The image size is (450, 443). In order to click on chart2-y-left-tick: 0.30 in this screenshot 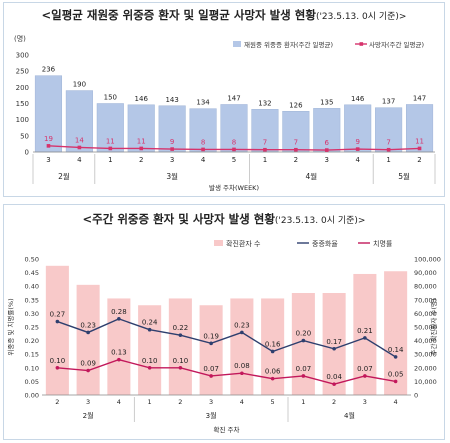, I will do `click(32, 314)`.